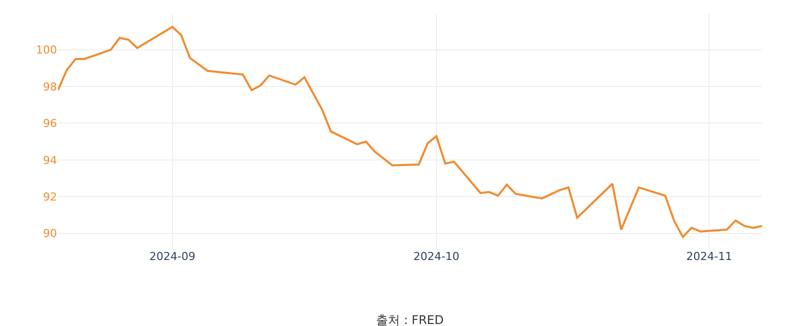 Image resolution: width=792 pixels, height=326 pixels. What do you see at coordinates (50, 197) in the screenshot?
I see `y-tick-label: 92` at bounding box center [50, 197].